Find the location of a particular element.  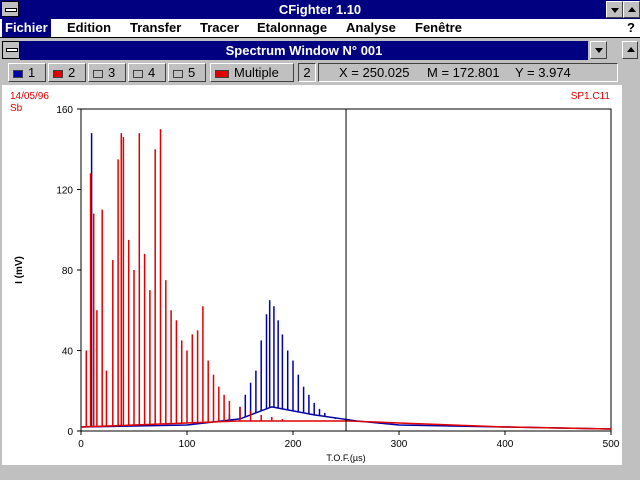

curve-5-button: 5 is located at coordinates (187, 72).